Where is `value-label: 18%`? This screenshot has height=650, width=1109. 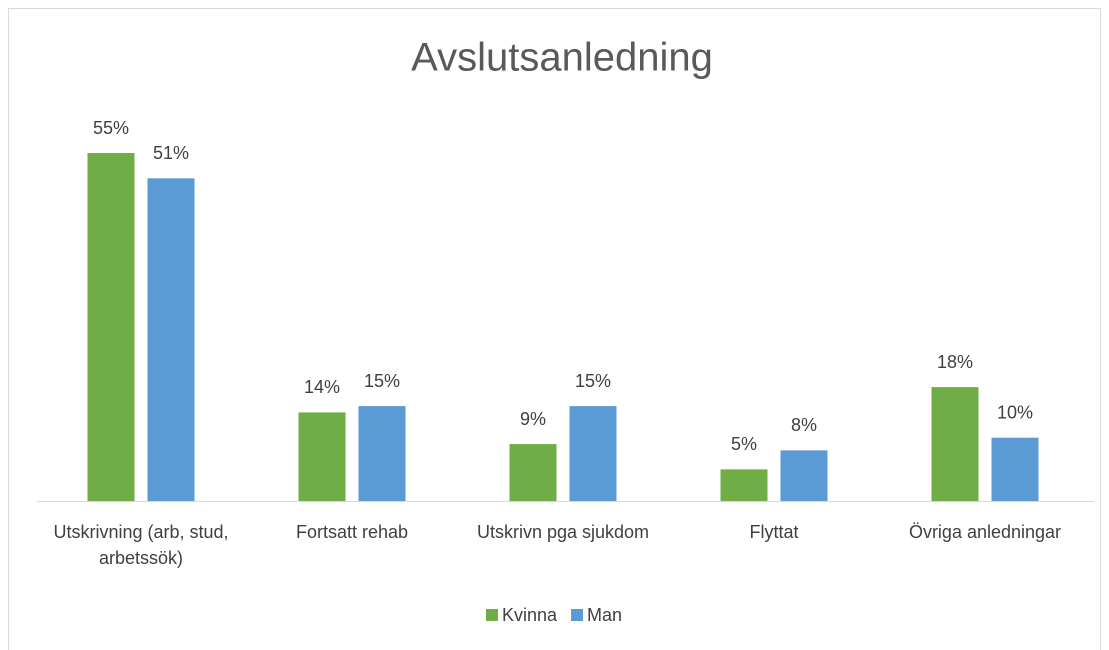 value-label: 18% is located at coordinates (955, 362).